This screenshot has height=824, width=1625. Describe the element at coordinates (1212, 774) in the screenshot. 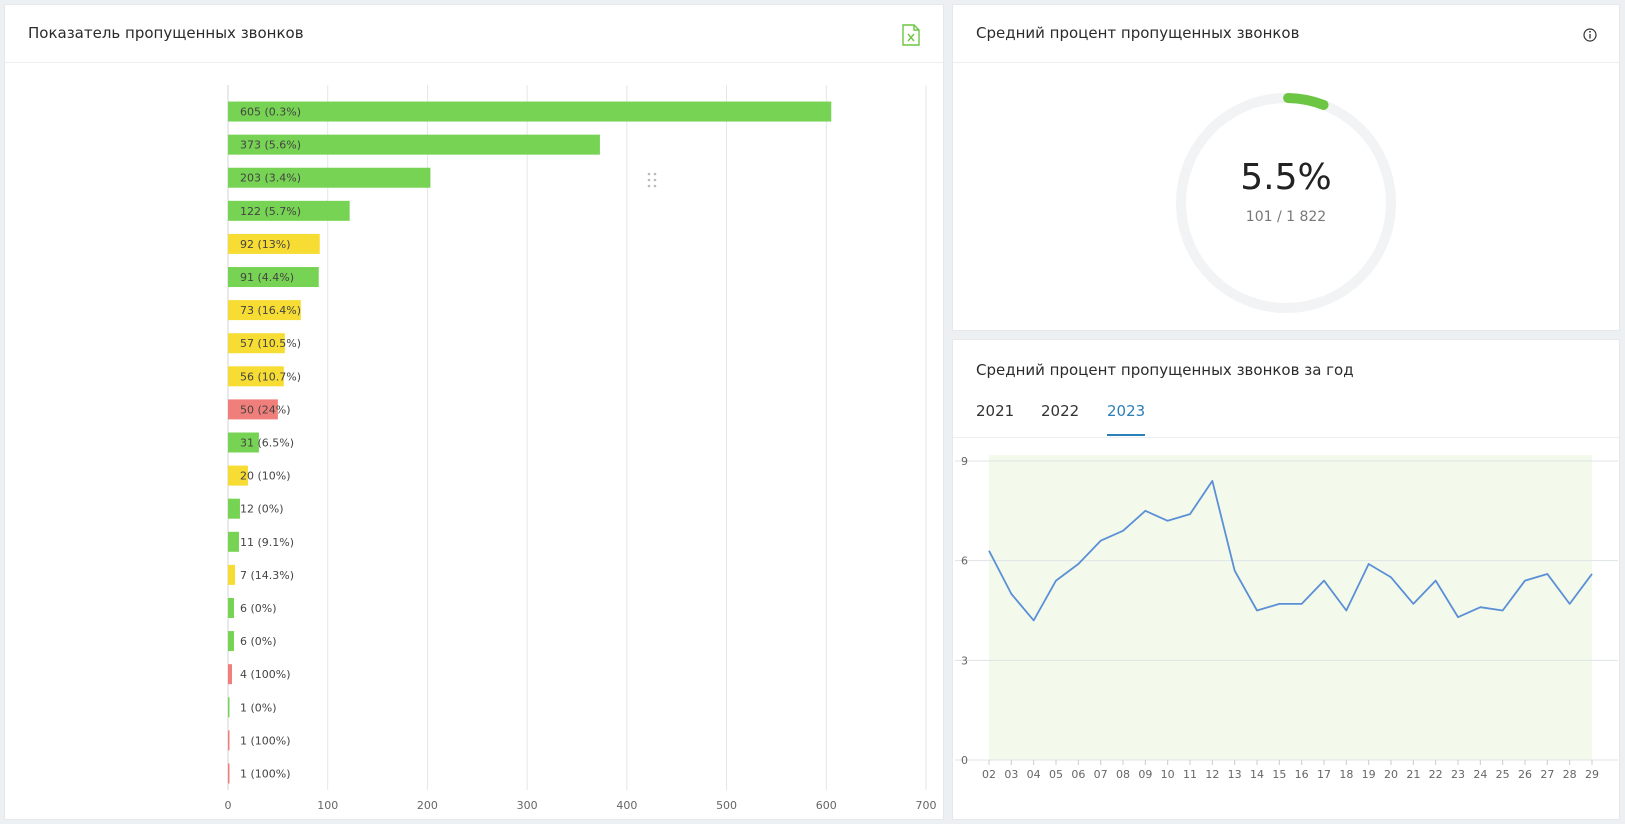

I see `x-tick-label: 12` at that location.